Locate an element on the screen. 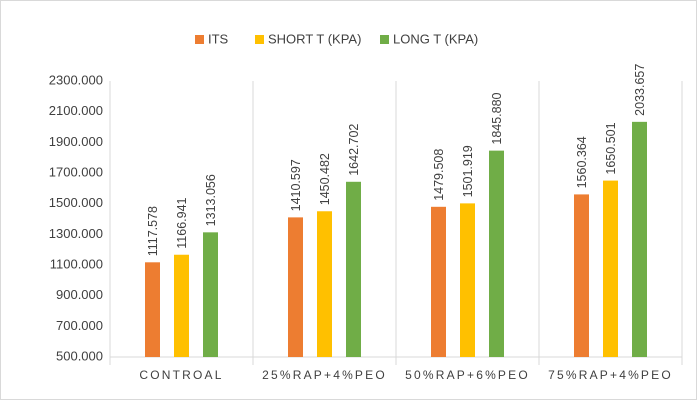 The image size is (697, 400). y-tick-label: 1500.000 is located at coordinates (76, 202).